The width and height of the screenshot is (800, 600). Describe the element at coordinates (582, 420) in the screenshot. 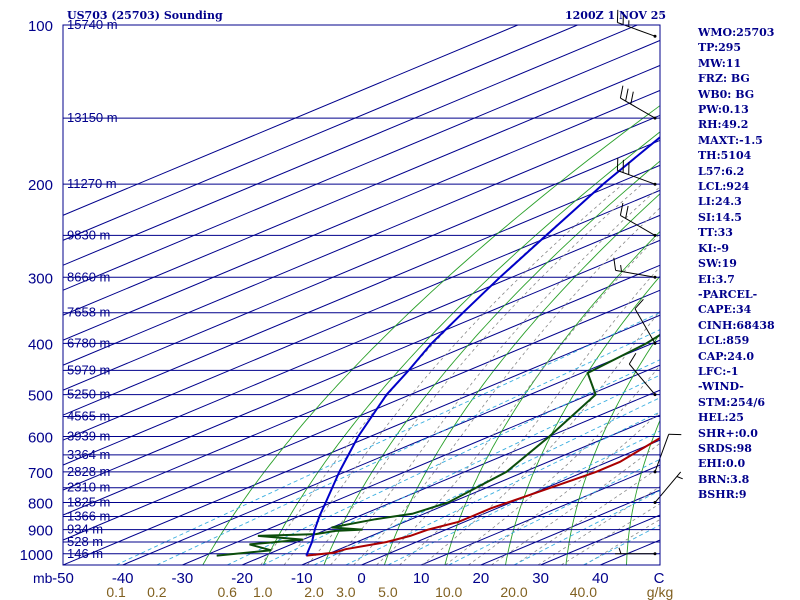

I see `dry-adiabat-line` at that location.